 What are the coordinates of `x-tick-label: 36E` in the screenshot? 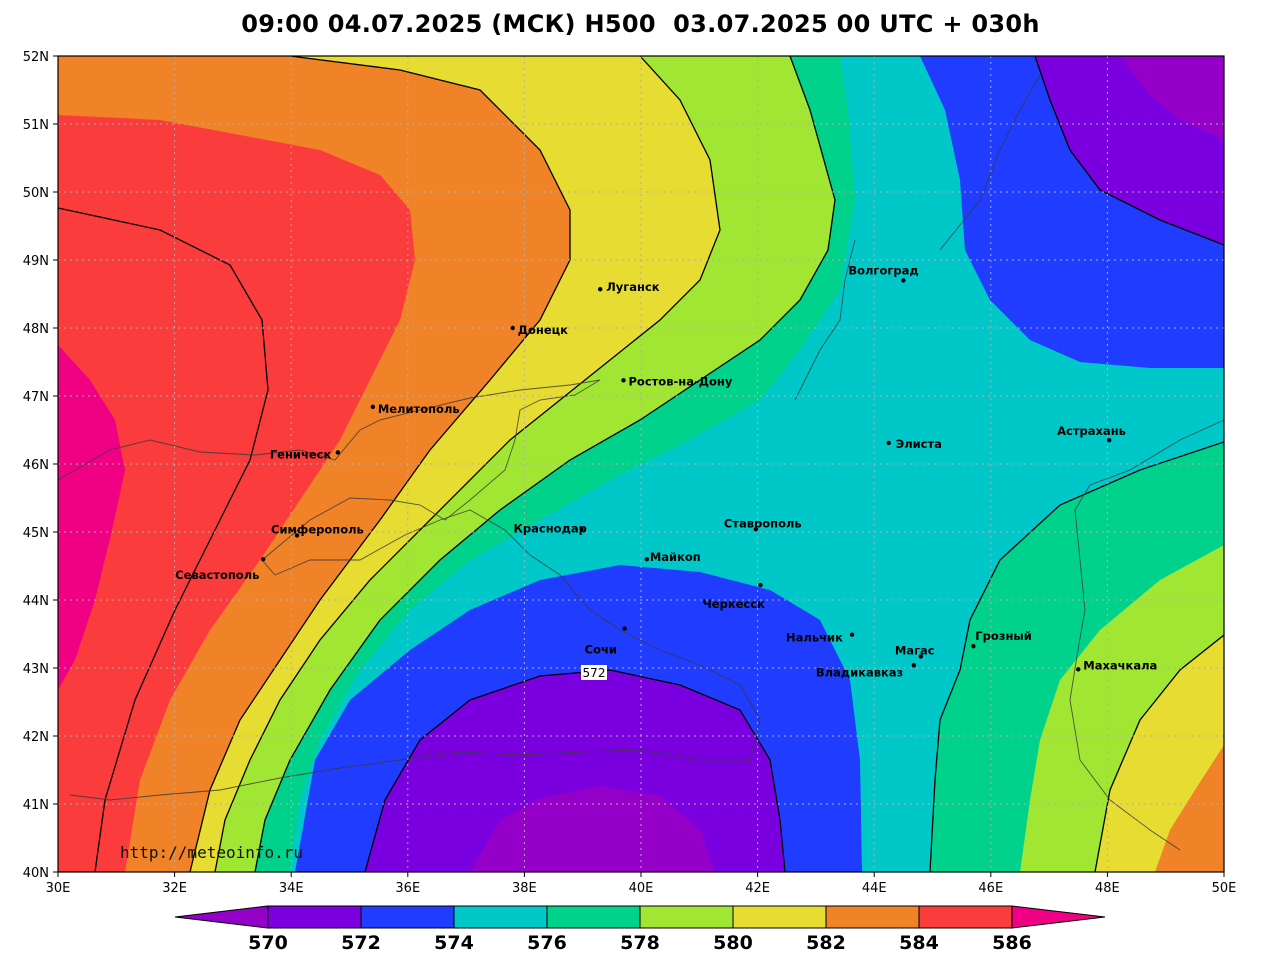 It's located at (407, 888).